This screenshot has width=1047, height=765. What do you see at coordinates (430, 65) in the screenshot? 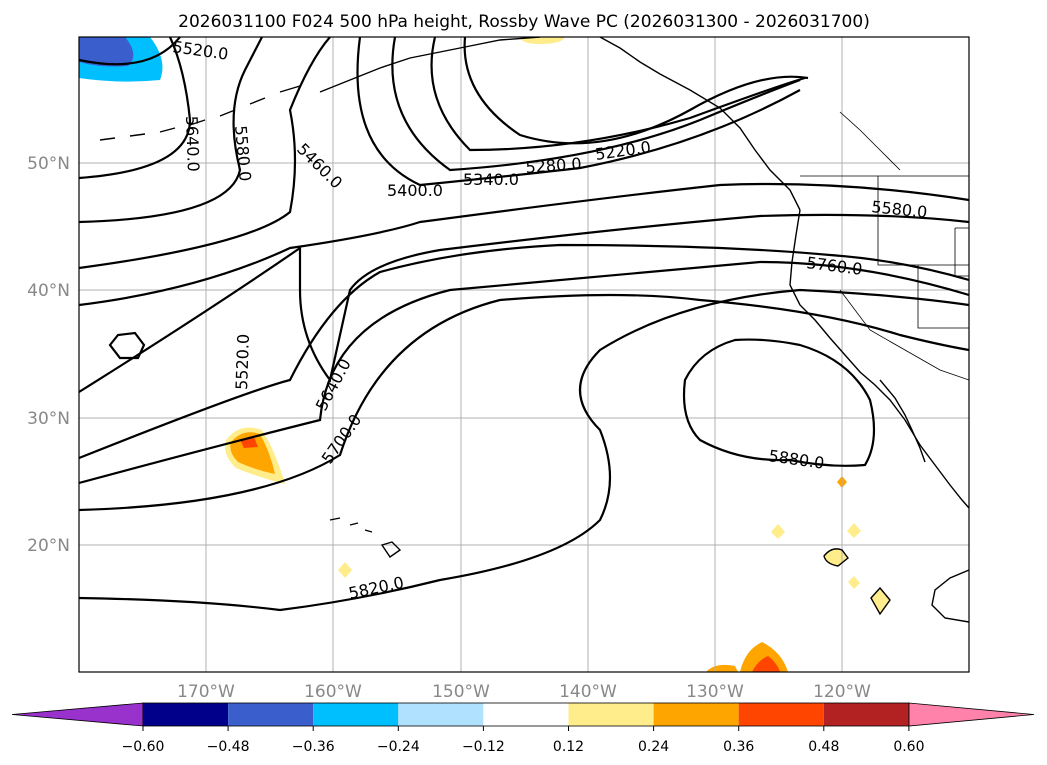
I see `alaska-coast` at bounding box center [430, 65].